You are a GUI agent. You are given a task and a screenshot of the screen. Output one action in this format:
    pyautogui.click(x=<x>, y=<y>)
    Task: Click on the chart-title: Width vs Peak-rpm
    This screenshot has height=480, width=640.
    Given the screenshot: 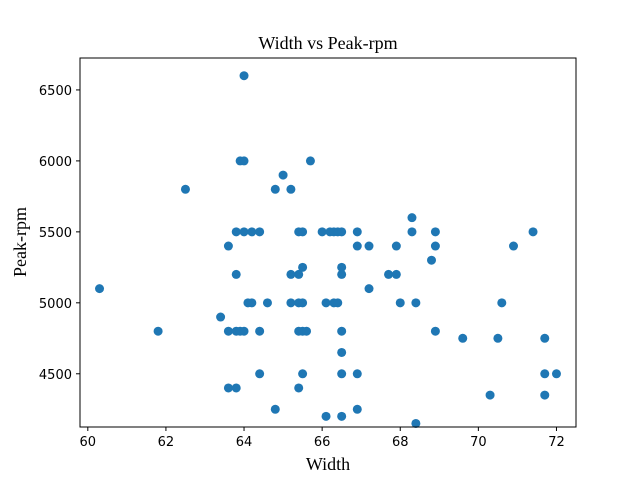 What is the action you would take?
    pyautogui.click(x=327, y=43)
    